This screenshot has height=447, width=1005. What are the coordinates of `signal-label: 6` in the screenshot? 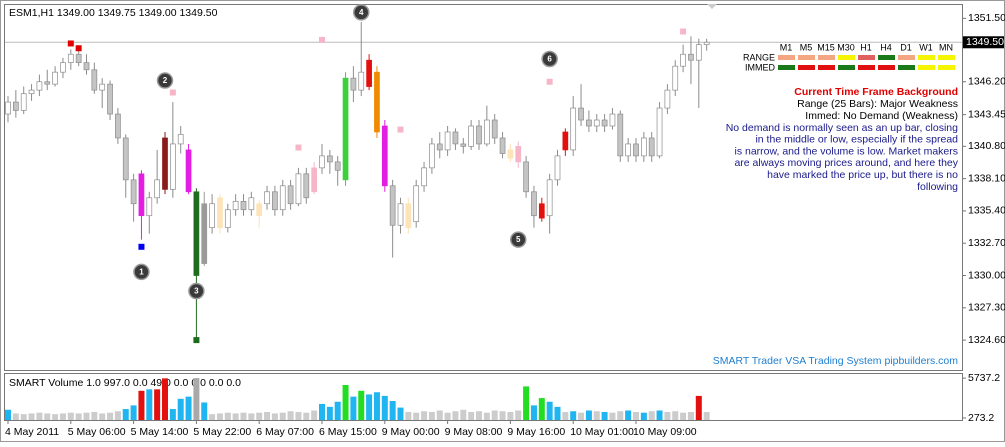 It's located at (549, 59).